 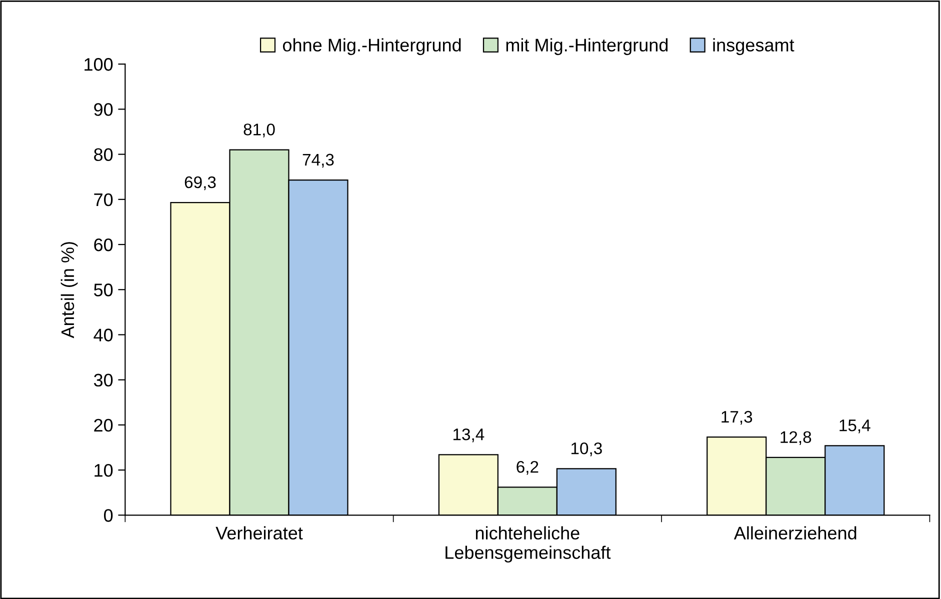 I want to click on legend-label: insgesamt, so click(x=753, y=47).